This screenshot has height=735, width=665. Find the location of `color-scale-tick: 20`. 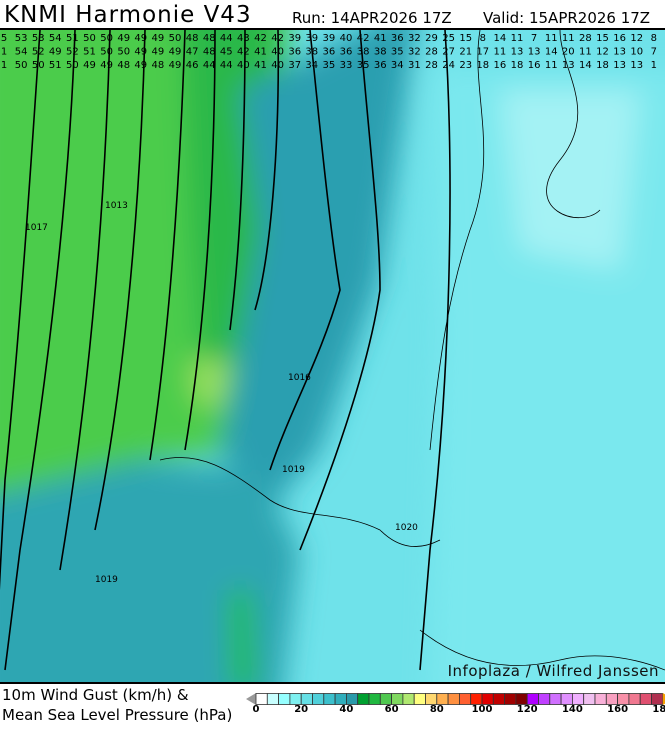

color-scale-tick: 20 is located at coordinates (301, 709).